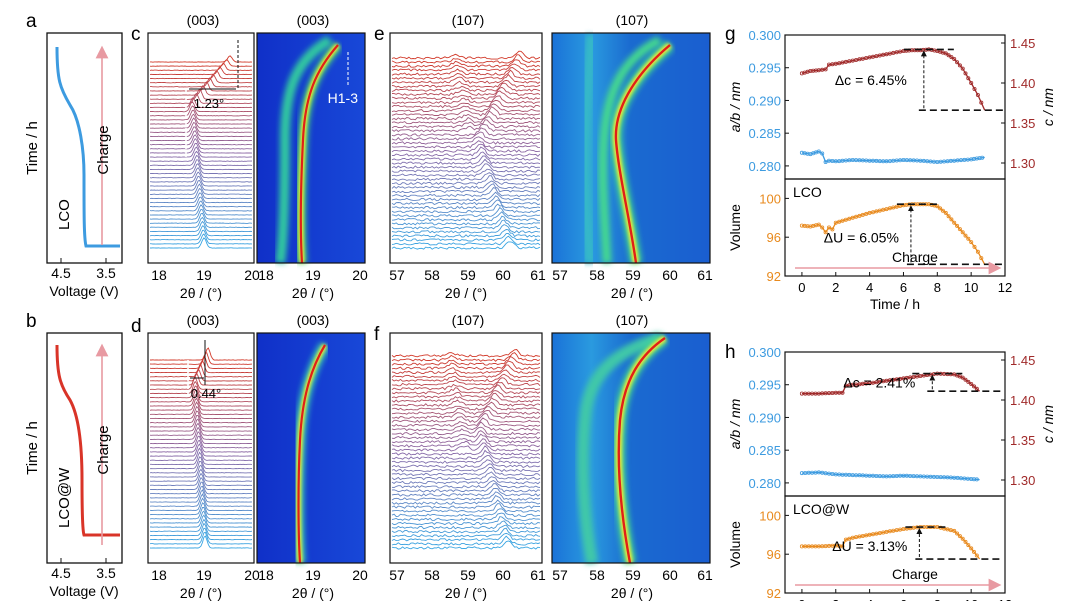  What do you see at coordinates (87, 147) in the screenshot?
I see `voltage-curve` at bounding box center [87, 147].